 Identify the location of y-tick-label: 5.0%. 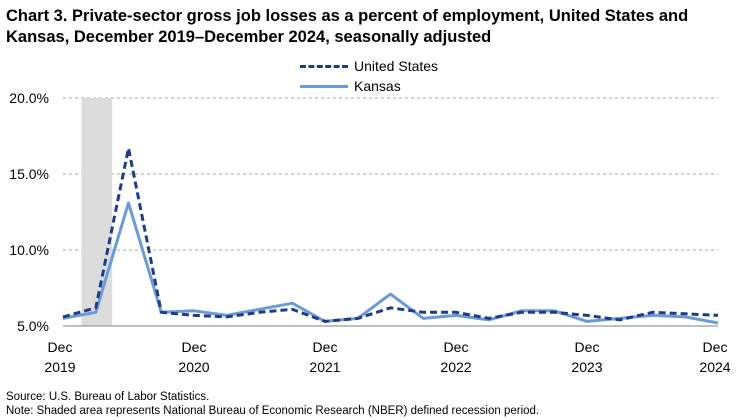
(33, 326).